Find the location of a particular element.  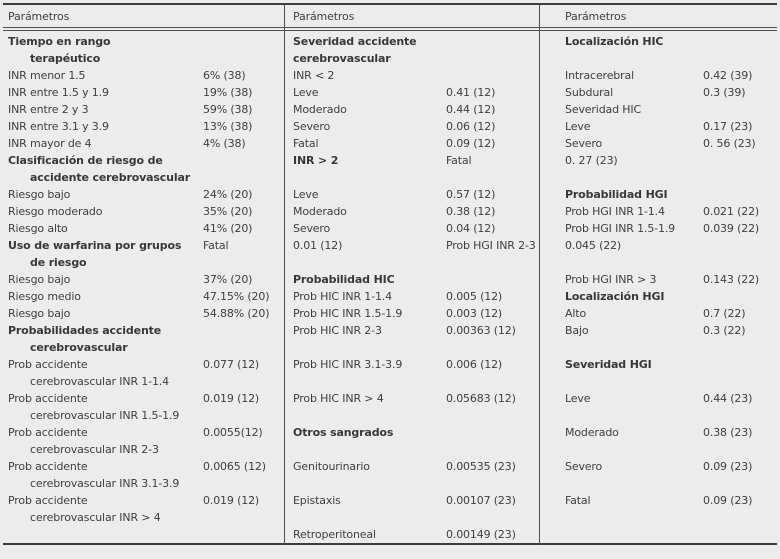

cell-label: Prob HIC INR 3.1-3.9 is located at coordinates (348, 364).